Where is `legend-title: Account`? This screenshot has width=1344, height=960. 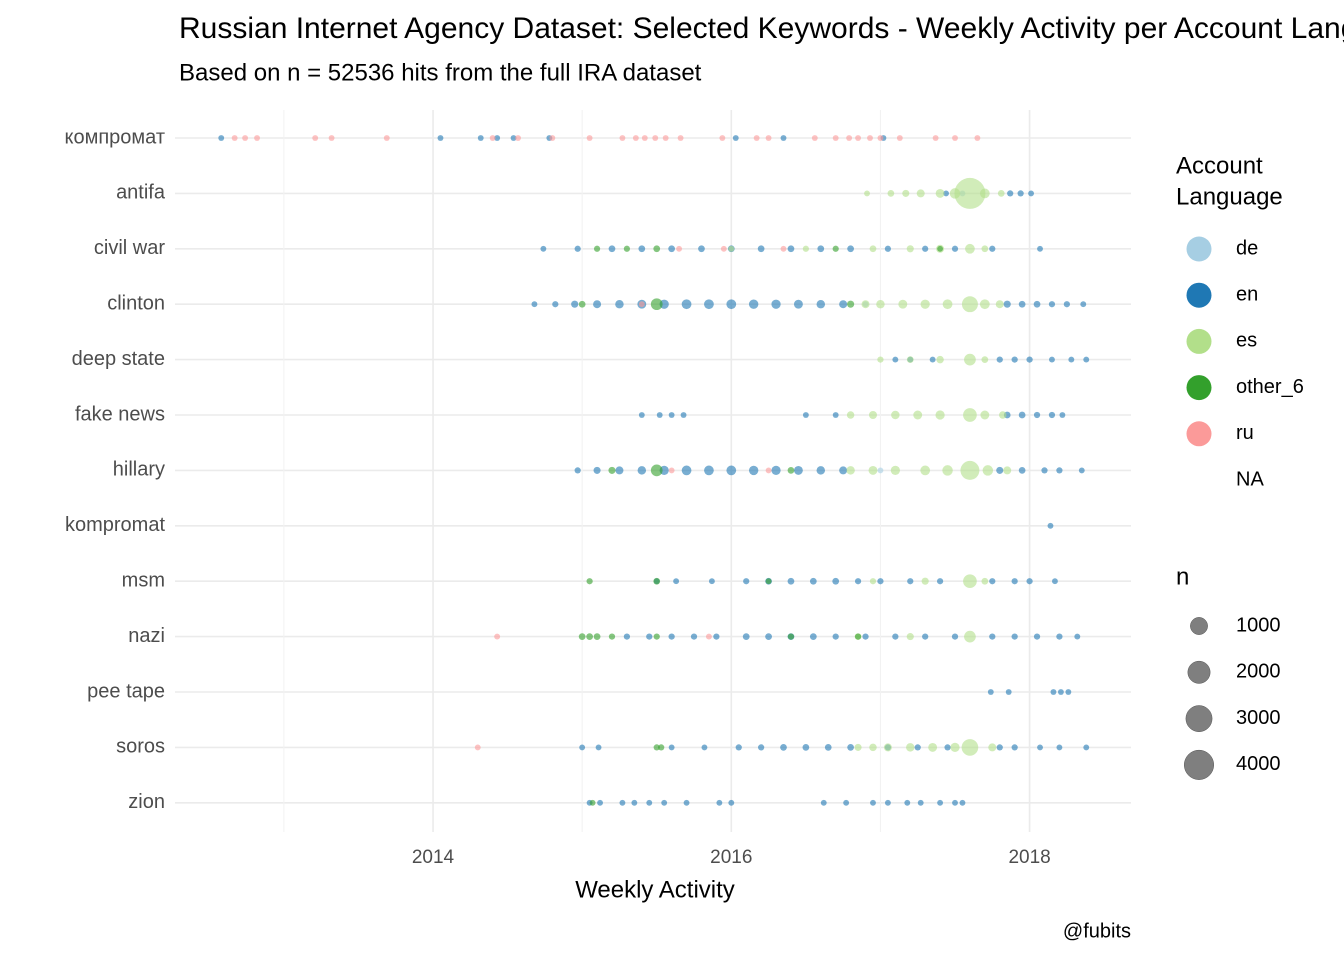 legend-title: Account is located at coordinates (1219, 165).